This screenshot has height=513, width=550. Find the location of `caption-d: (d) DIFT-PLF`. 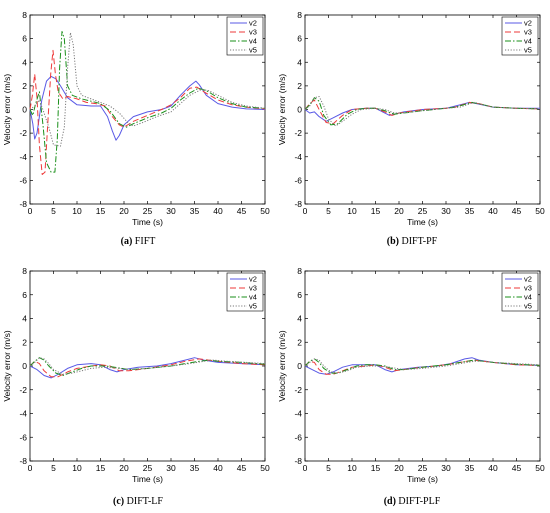

caption-d: (d) DIFT-PLF is located at coordinates (412, 501).